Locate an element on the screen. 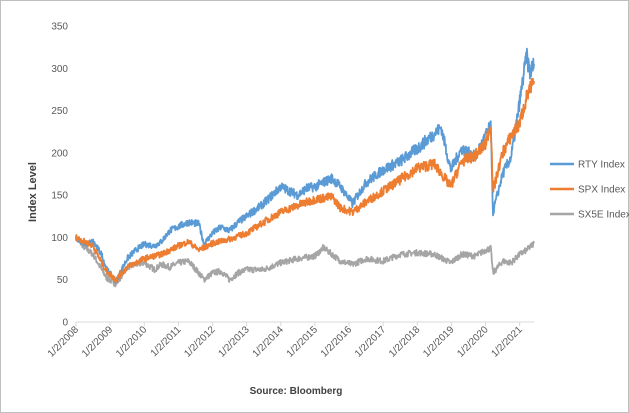 Image resolution: width=629 pixels, height=413 pixels. x-tick-label: 1/2/2018 is located at coordinates (405, 342).